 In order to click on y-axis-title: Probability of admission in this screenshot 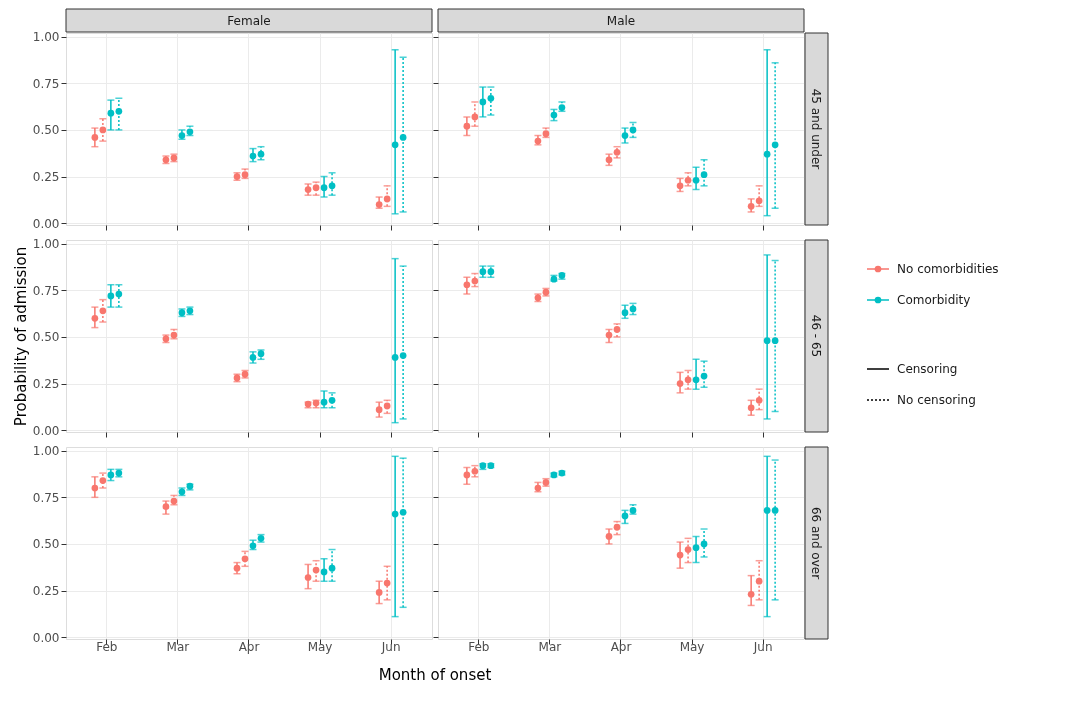, I will do `click(20, 336)`.